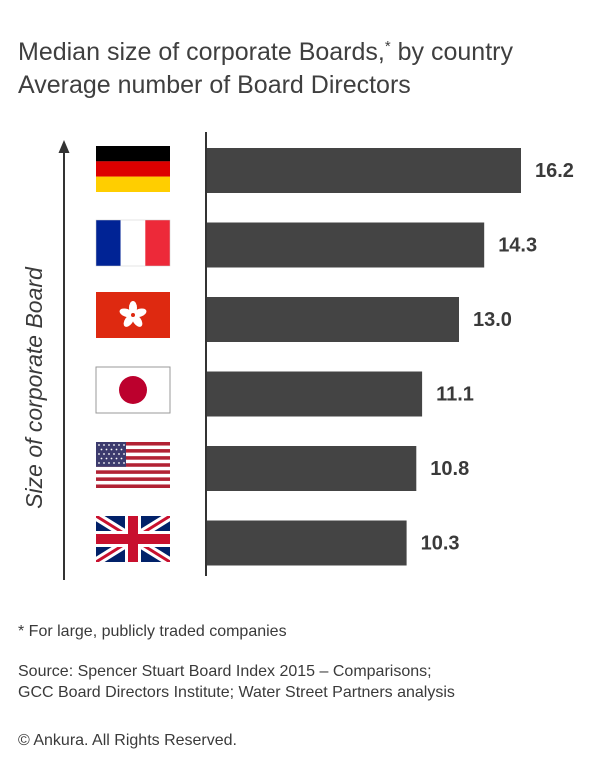 Image resolution: width=600 pixels, height=771 pixels. Describe the element at coordinates (133, 465) in the screenshot. I see `flag-united-states-icon` at that location.